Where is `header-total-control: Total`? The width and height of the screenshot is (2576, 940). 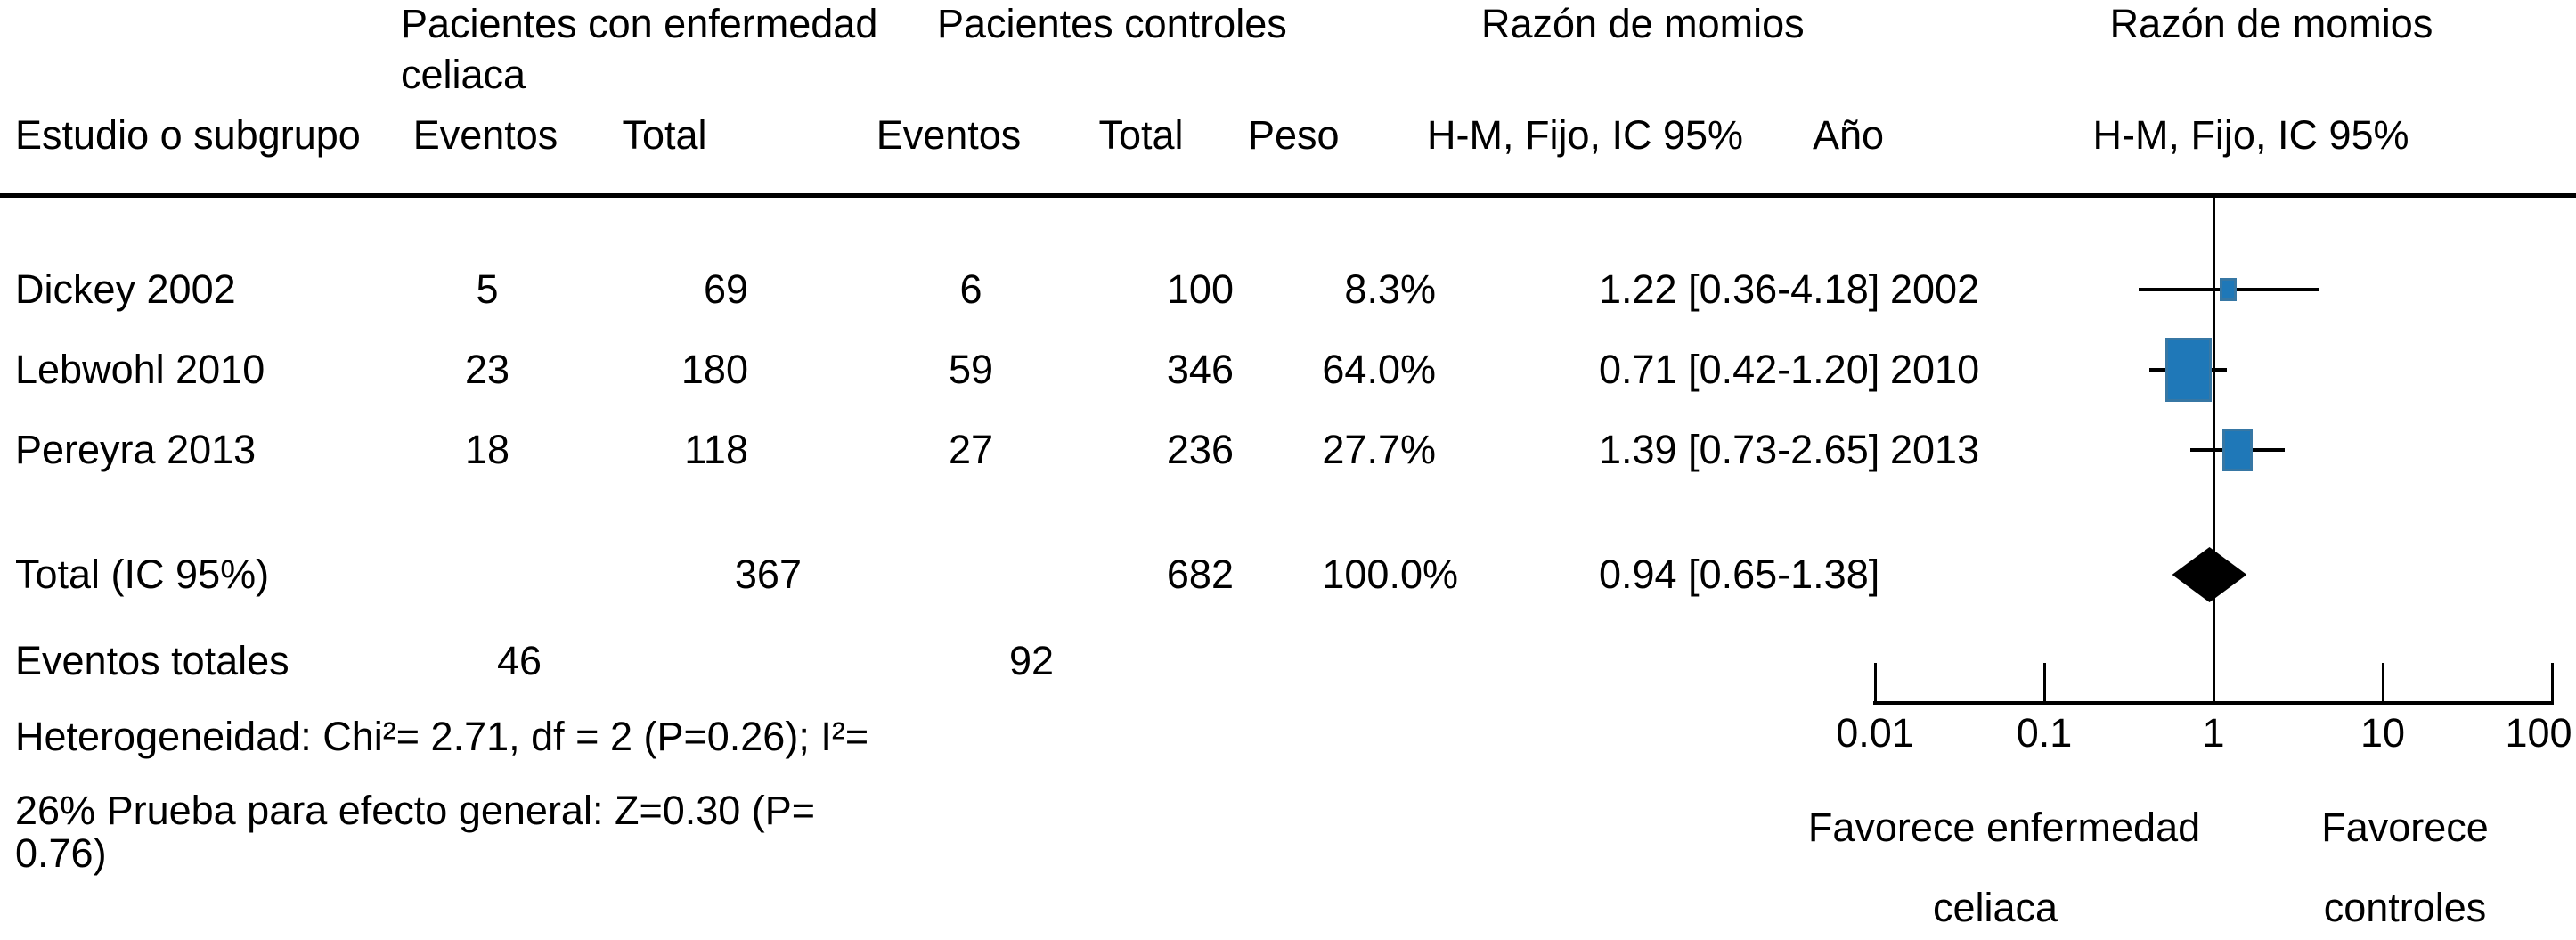
header-total-control: Total is located at coordinates (1141, 135).